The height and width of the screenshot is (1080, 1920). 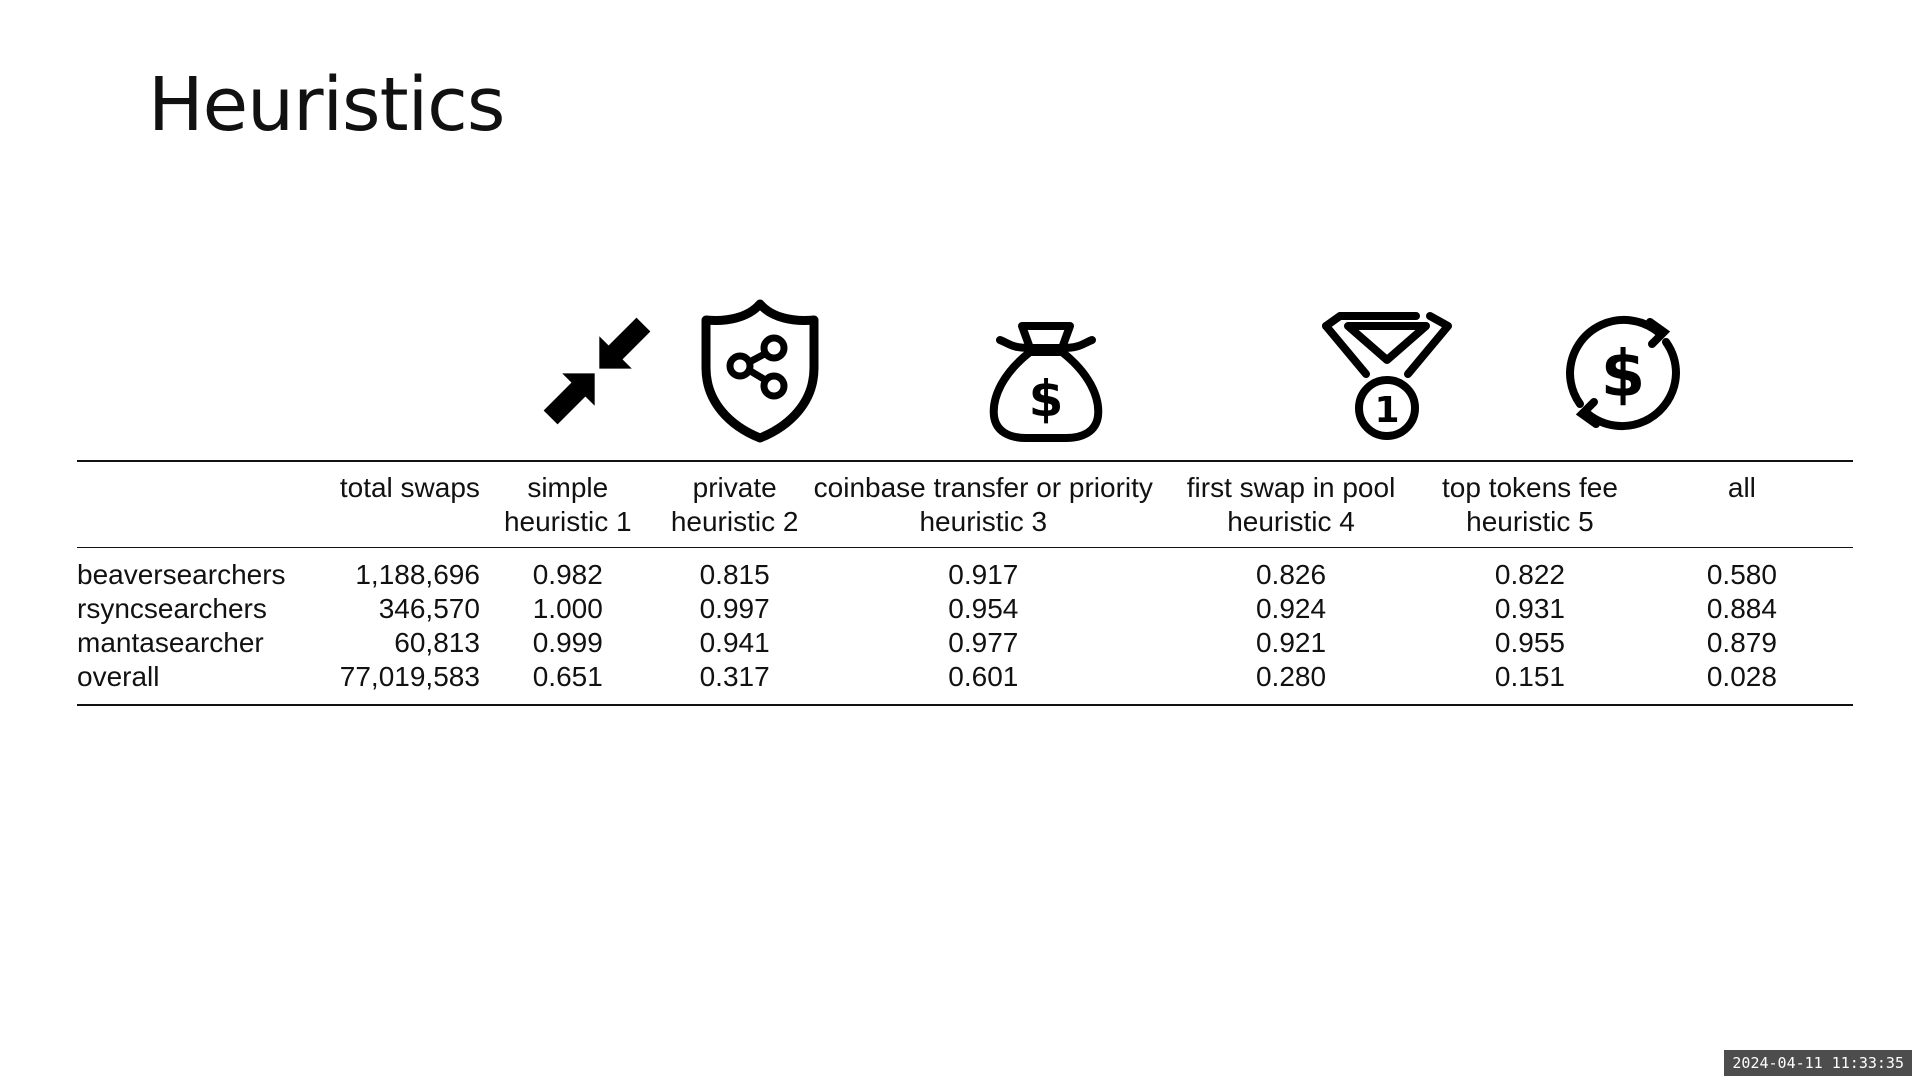 I want to click on cell-heuristic-3: 0.601, so click(x=983, y=676).